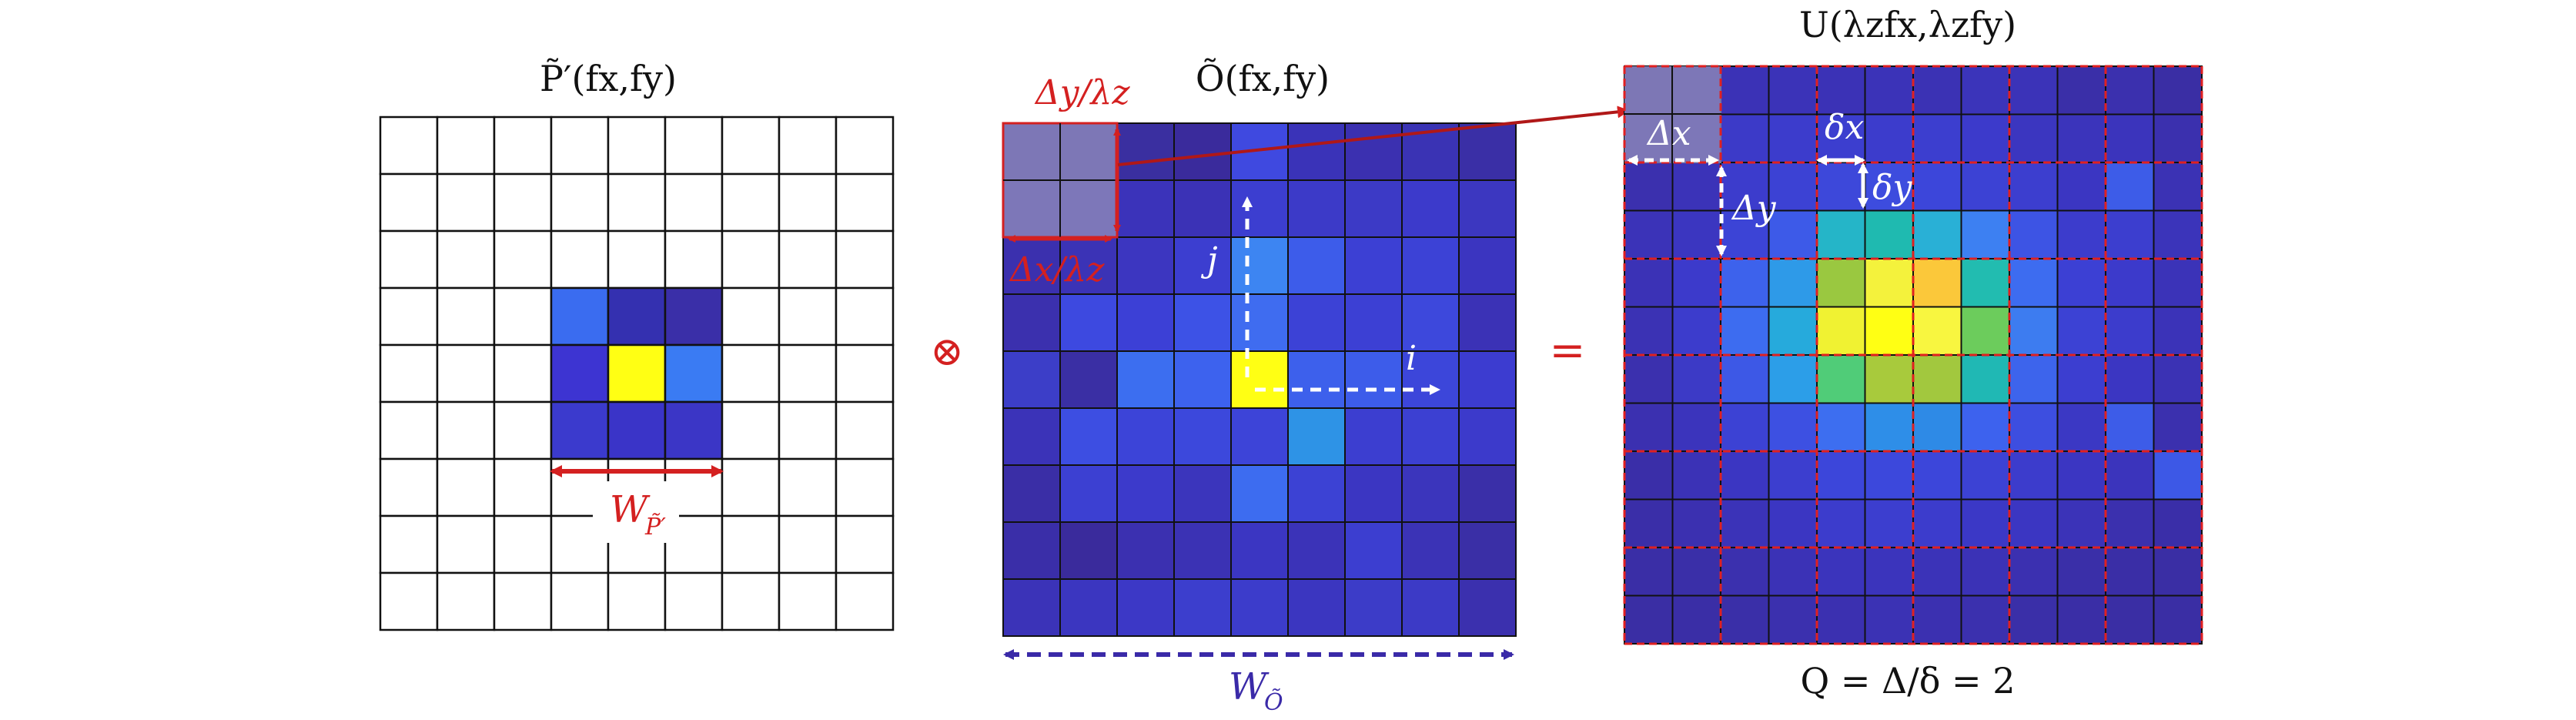 Image resolution: width=2576 pixels, height=720 pixels. What do you see at coordinates (1263, 78) in the screenshot?
I see `panel-o-title: Õ(fx,fy)` at bounding box center [1263, 78].